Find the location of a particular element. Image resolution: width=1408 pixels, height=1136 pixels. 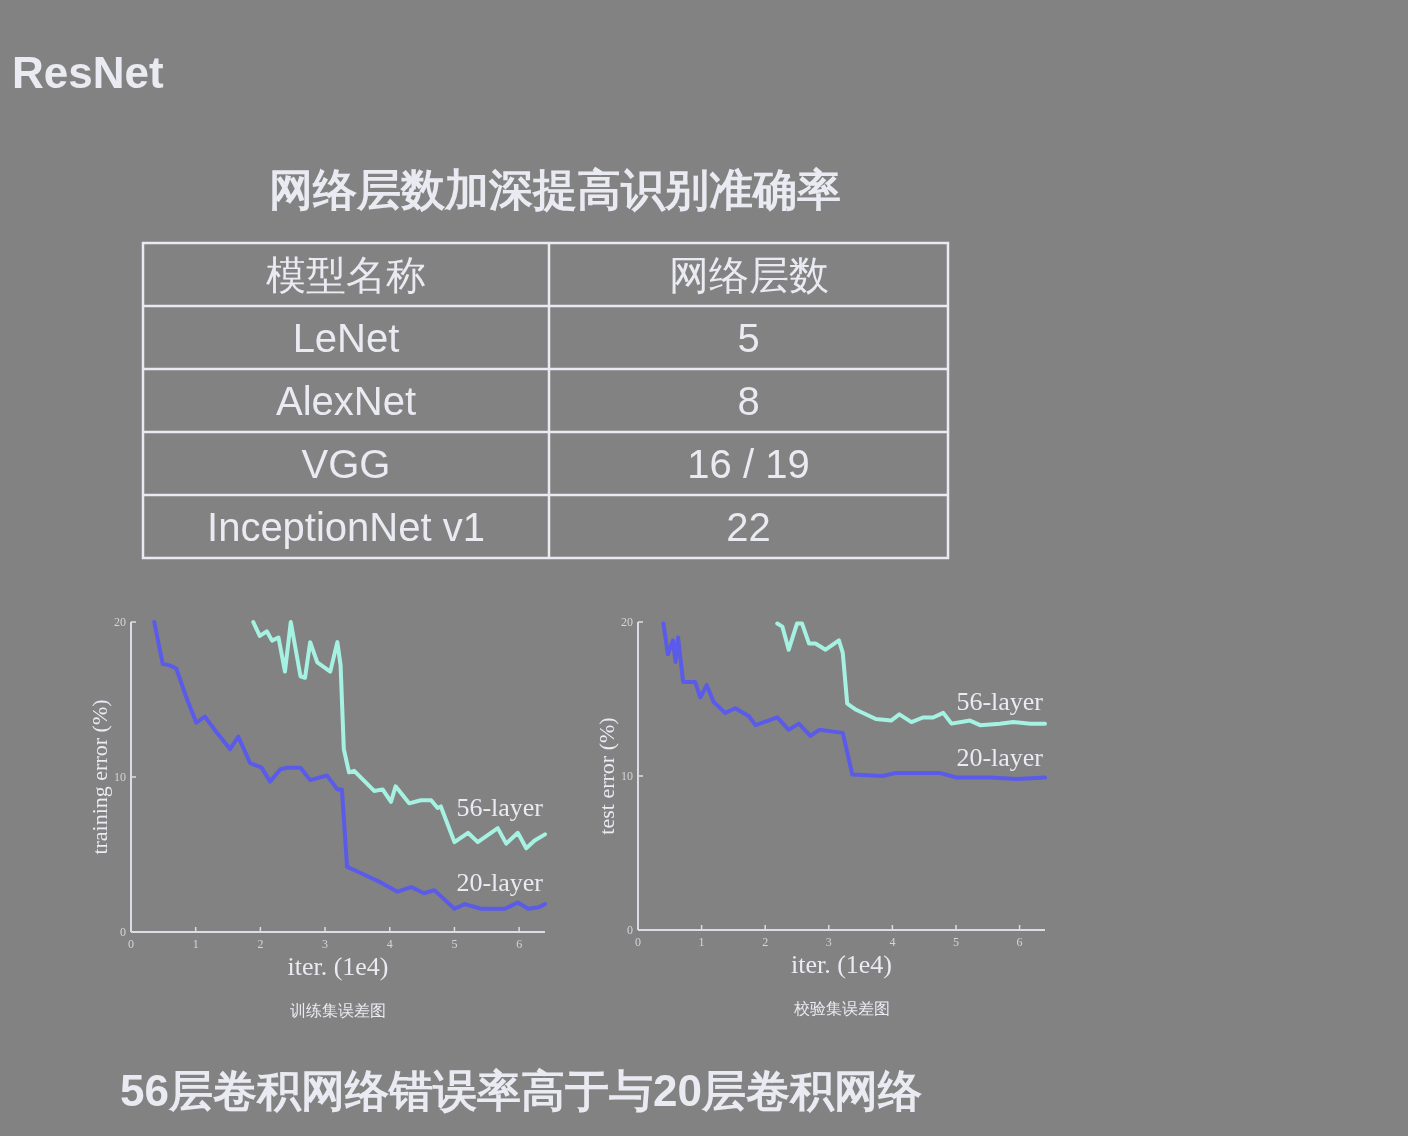

category-label: LeNet is located at coordinates (346, 337).